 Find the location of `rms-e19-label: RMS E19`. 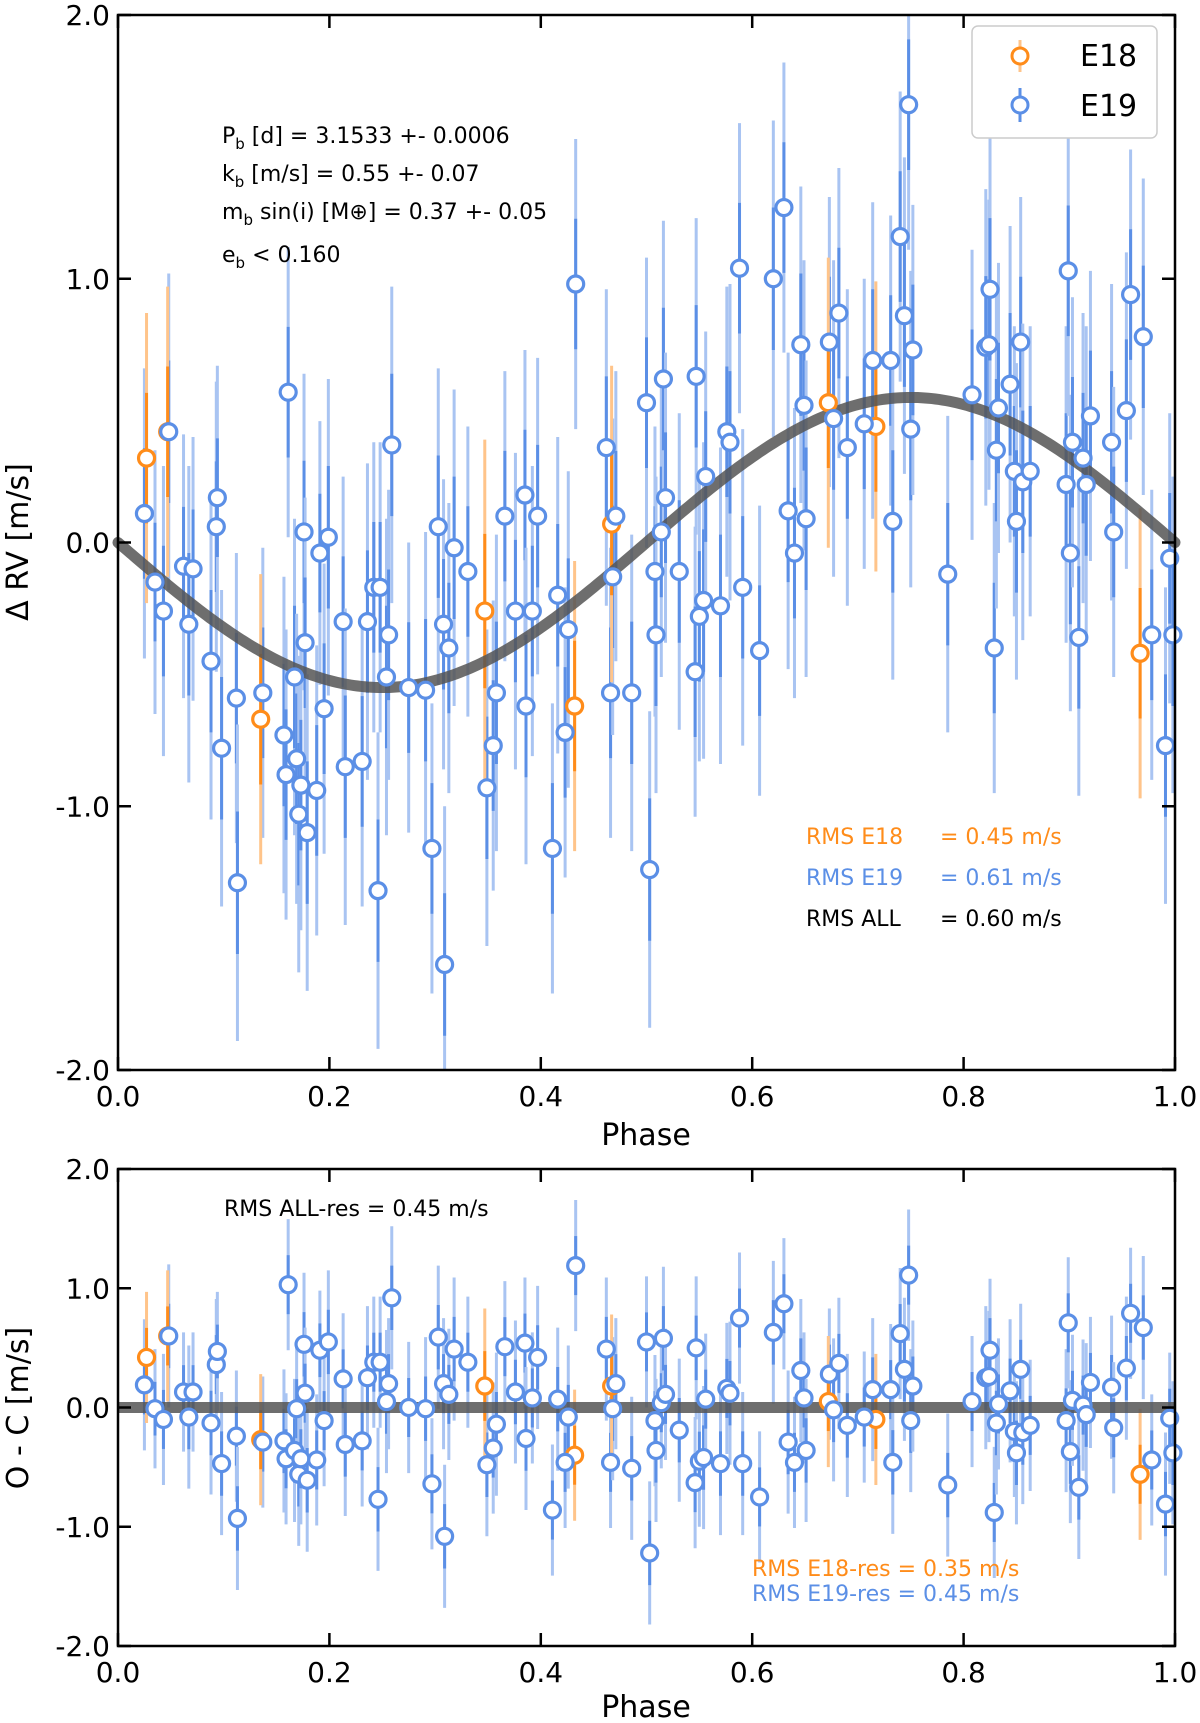

rms-e19-label: RMS E19 is located at coordinates (854, 878).